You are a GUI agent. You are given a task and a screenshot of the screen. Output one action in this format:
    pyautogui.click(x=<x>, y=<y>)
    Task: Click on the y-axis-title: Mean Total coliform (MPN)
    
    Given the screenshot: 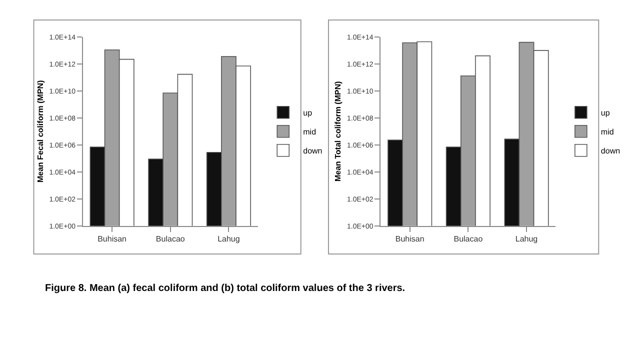 What is the action you would take?
    pyautogui.click(x=338, y=131)
    